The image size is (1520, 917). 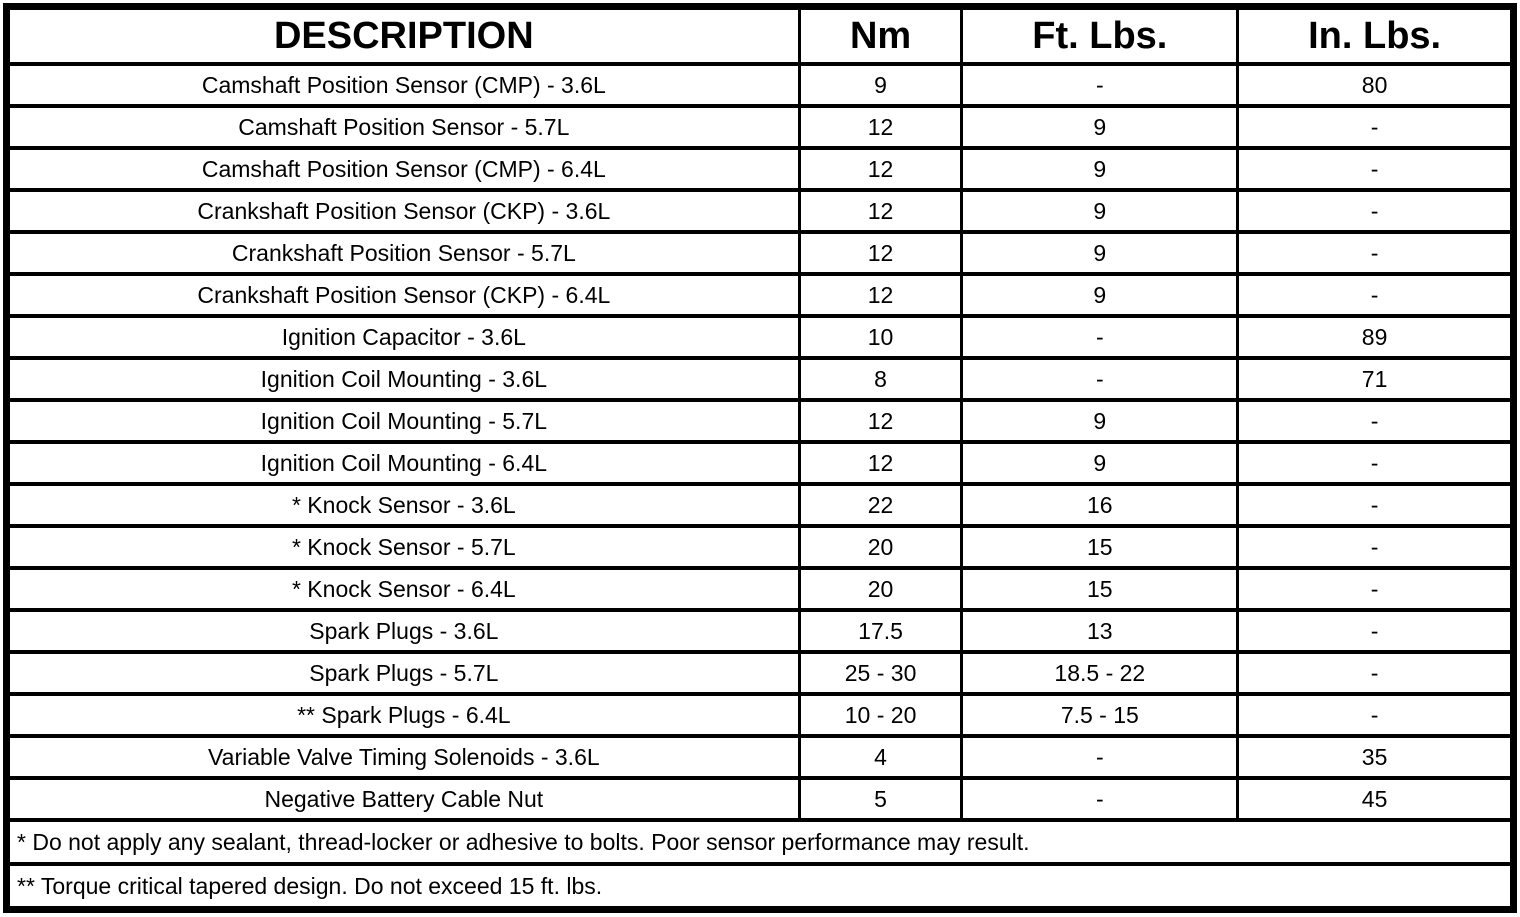 I want to click on cell-description: * Knock Sensor - 3.6L, so click(x=403, y=505).